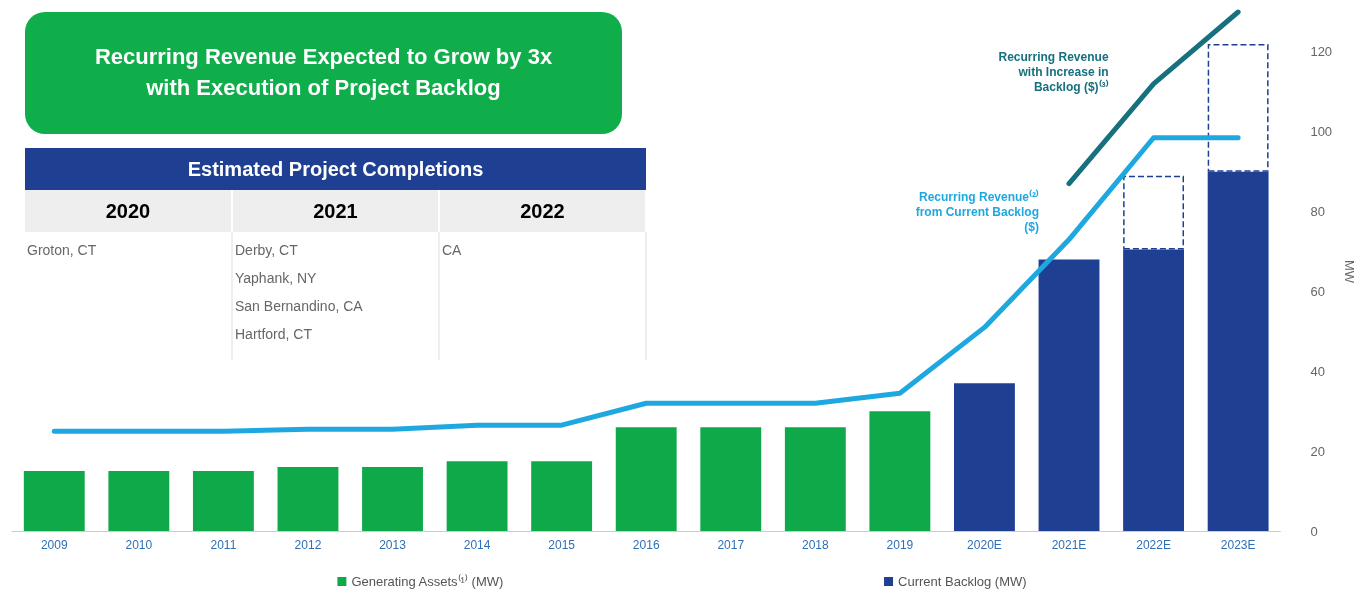 This screenshot has height=601, width=1364. I want to click on legend-label: Generating Assets⁽¹⁾ (MW), so click(427, 581).